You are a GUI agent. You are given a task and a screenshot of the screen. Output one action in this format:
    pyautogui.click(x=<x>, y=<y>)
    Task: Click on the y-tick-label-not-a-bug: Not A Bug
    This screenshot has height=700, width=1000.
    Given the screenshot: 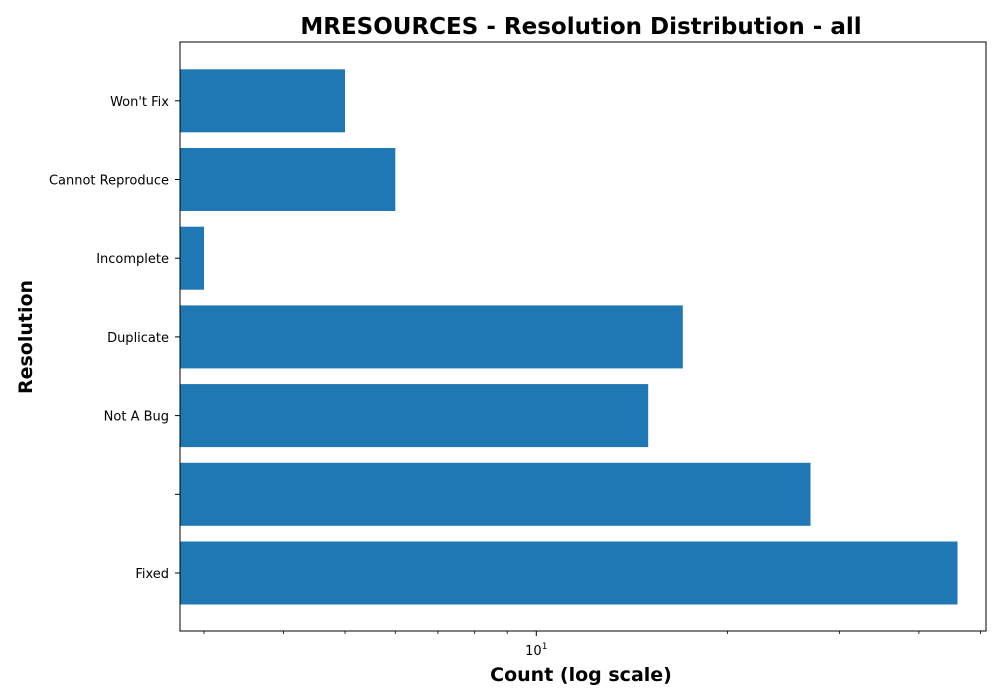 What is the action you would take?
    pyautogui.click(x=136, y=417)
    